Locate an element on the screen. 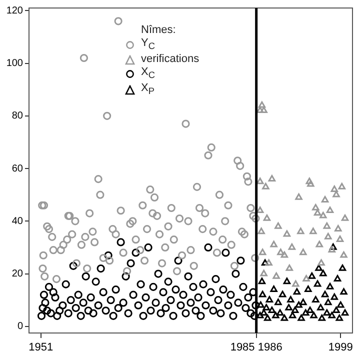 This screenshot has width=358, height=364. y-tick-label: 80 is located at coordinates (18, 116).